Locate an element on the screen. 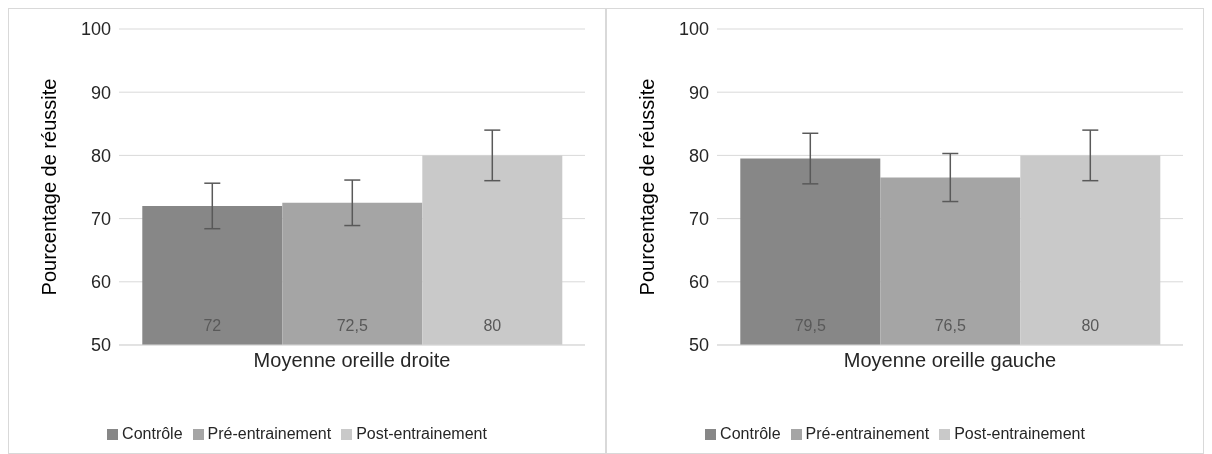 This screenshot has height=454, width=1212. x-tick-label: Moyenne oreille droite is located at coordinates (352, 360).